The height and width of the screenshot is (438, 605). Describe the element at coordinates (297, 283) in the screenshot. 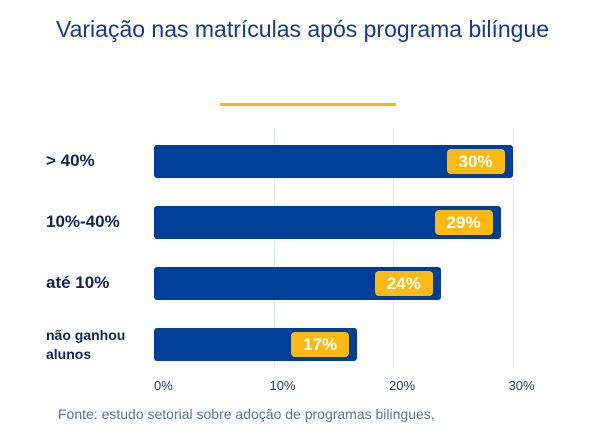

I see `bar: 24%` at that location.